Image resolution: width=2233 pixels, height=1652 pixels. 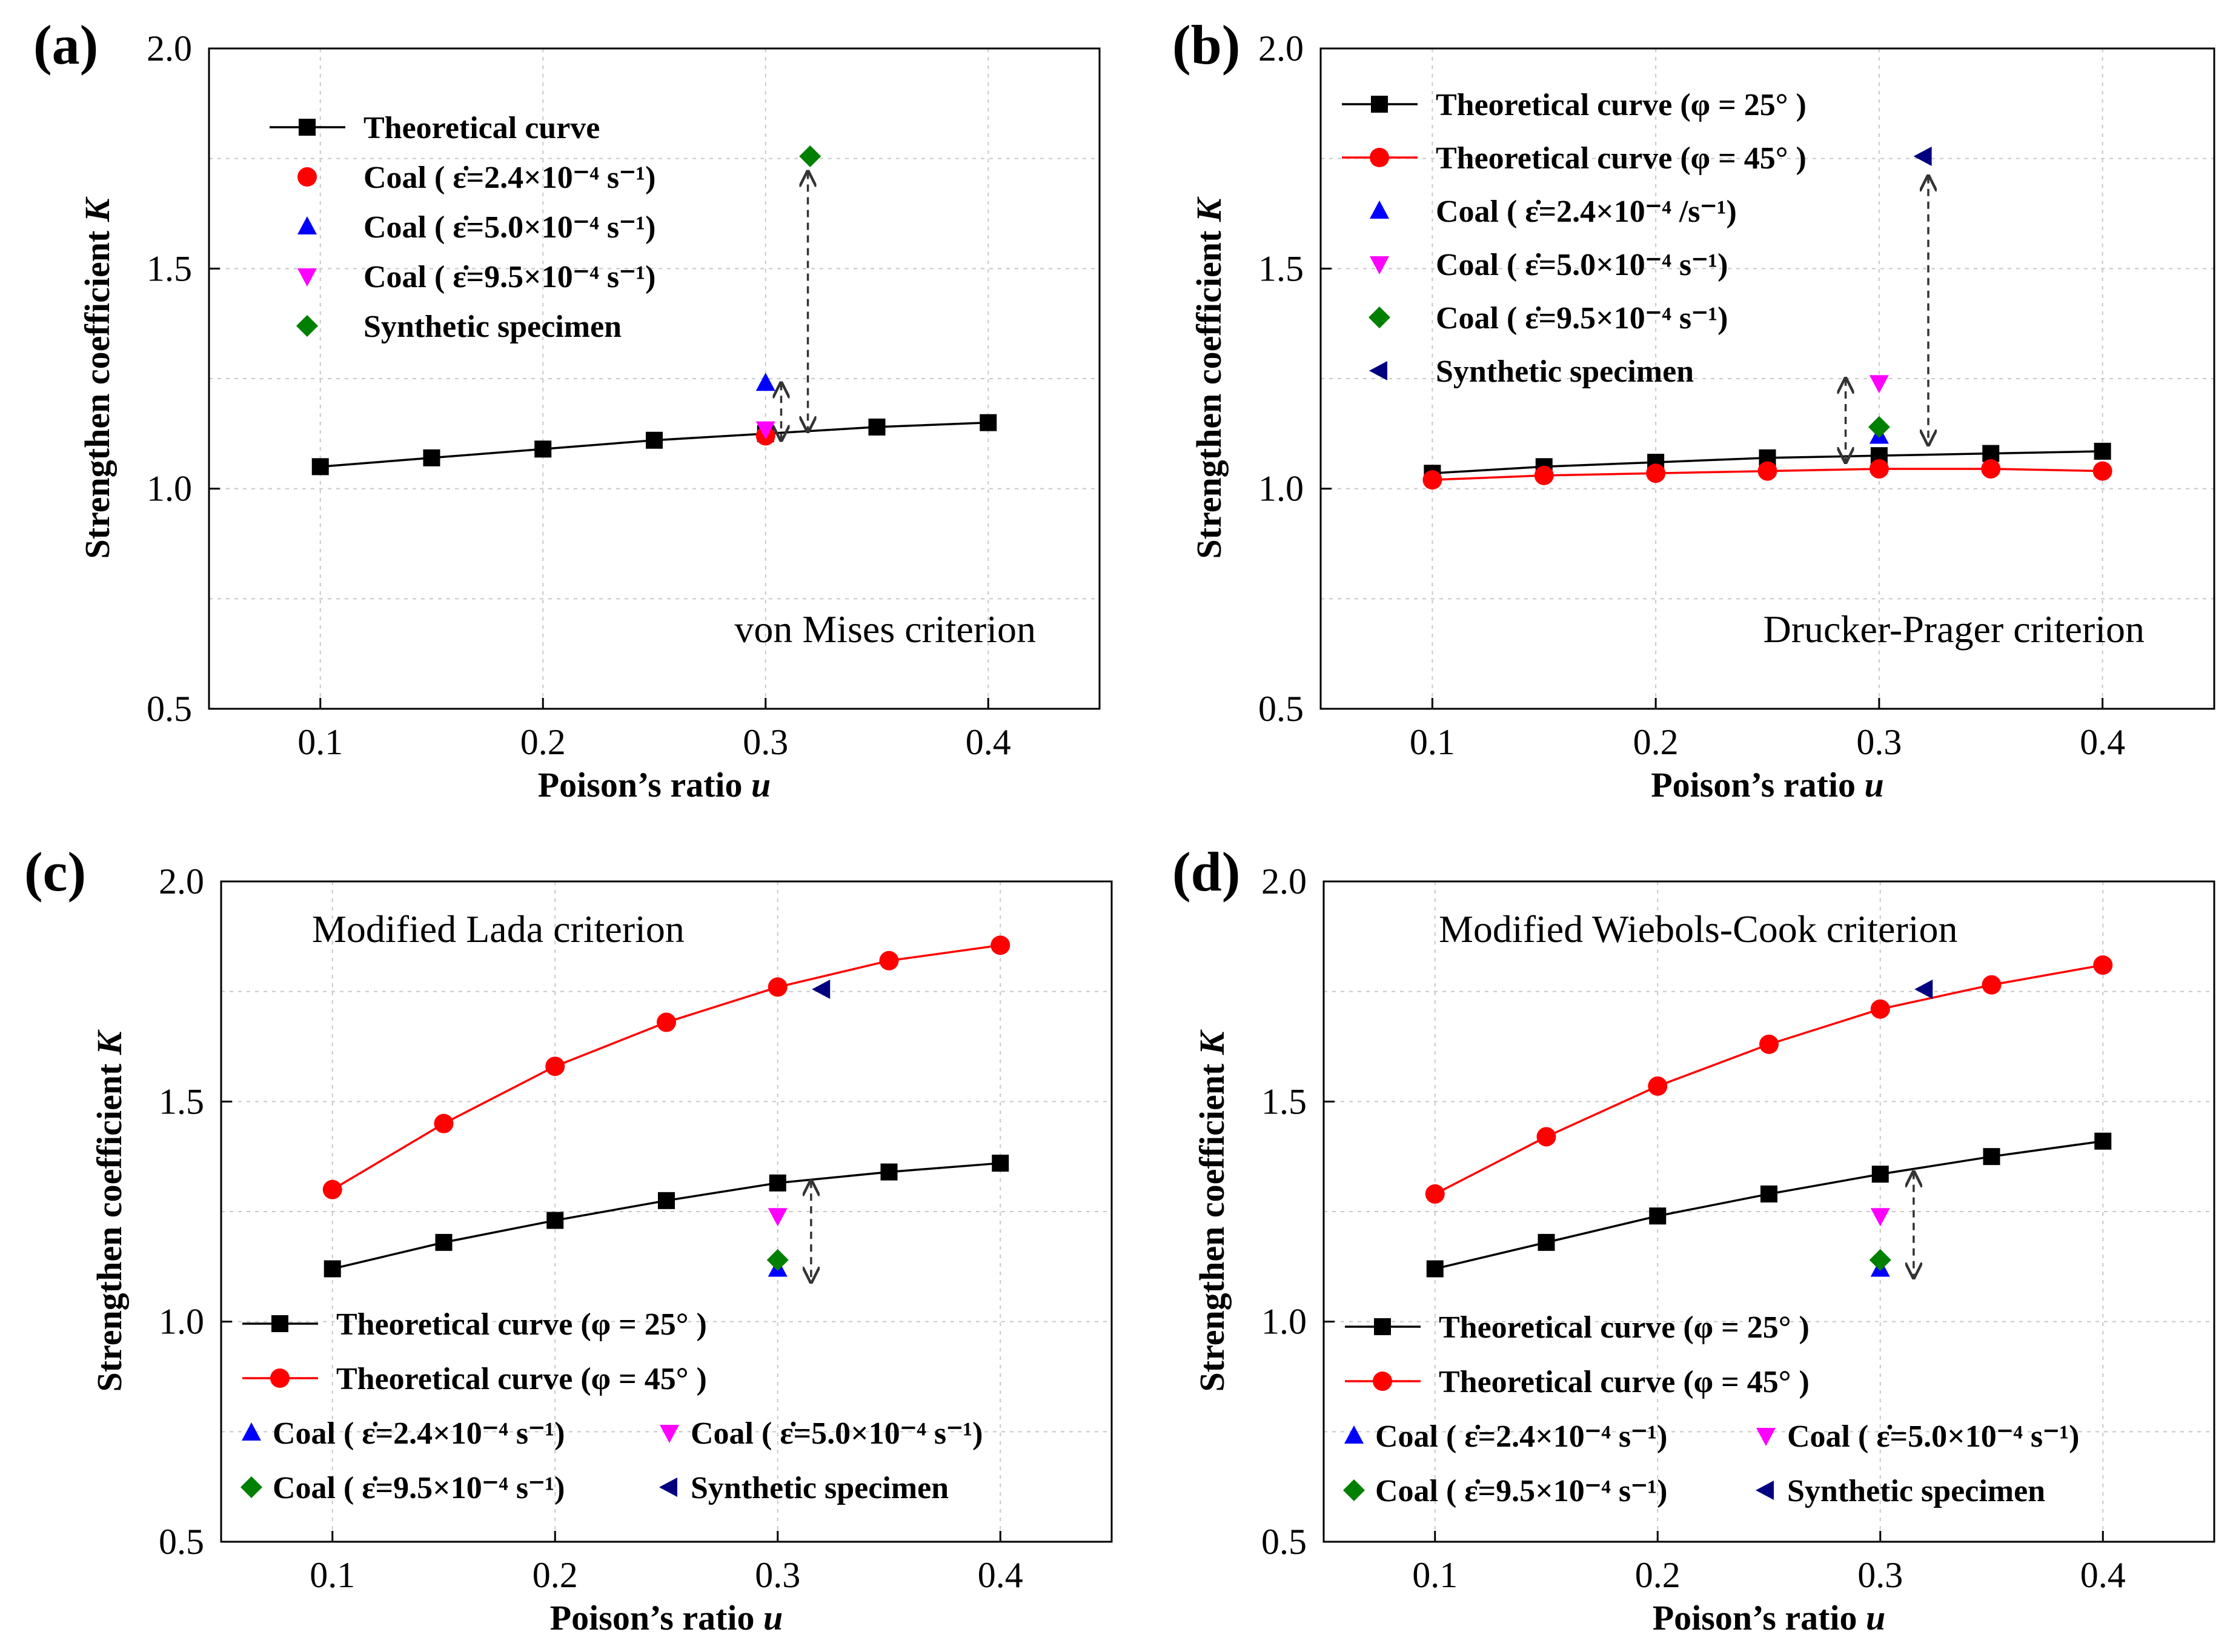 I want to click on legend-label: Coal ( ε̇=2.4×10⁻⁴ /s⁻¹), so click(x=1586, y=211).